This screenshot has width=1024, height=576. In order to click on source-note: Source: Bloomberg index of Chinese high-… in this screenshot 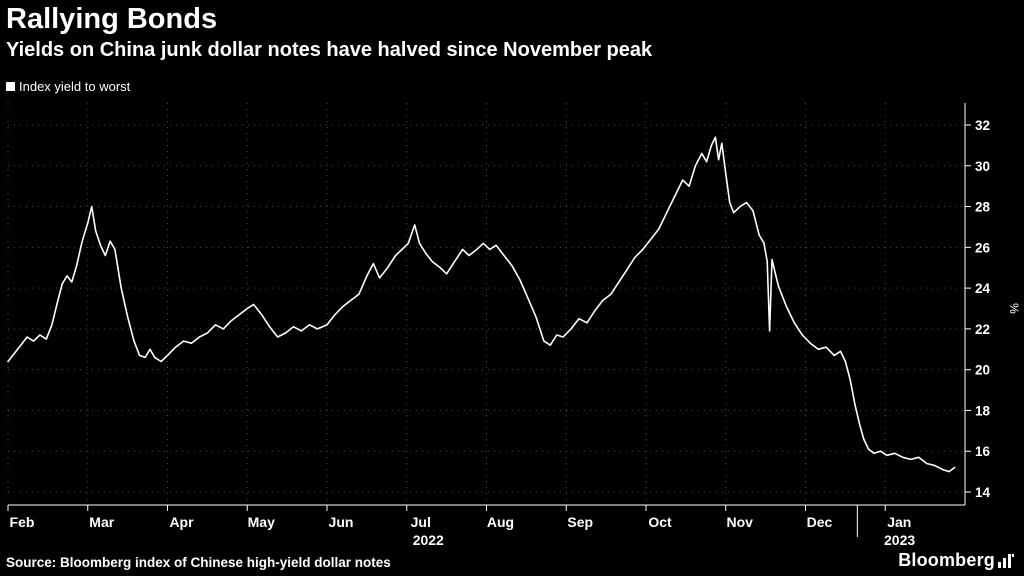, I will do `click(198, 562)`.